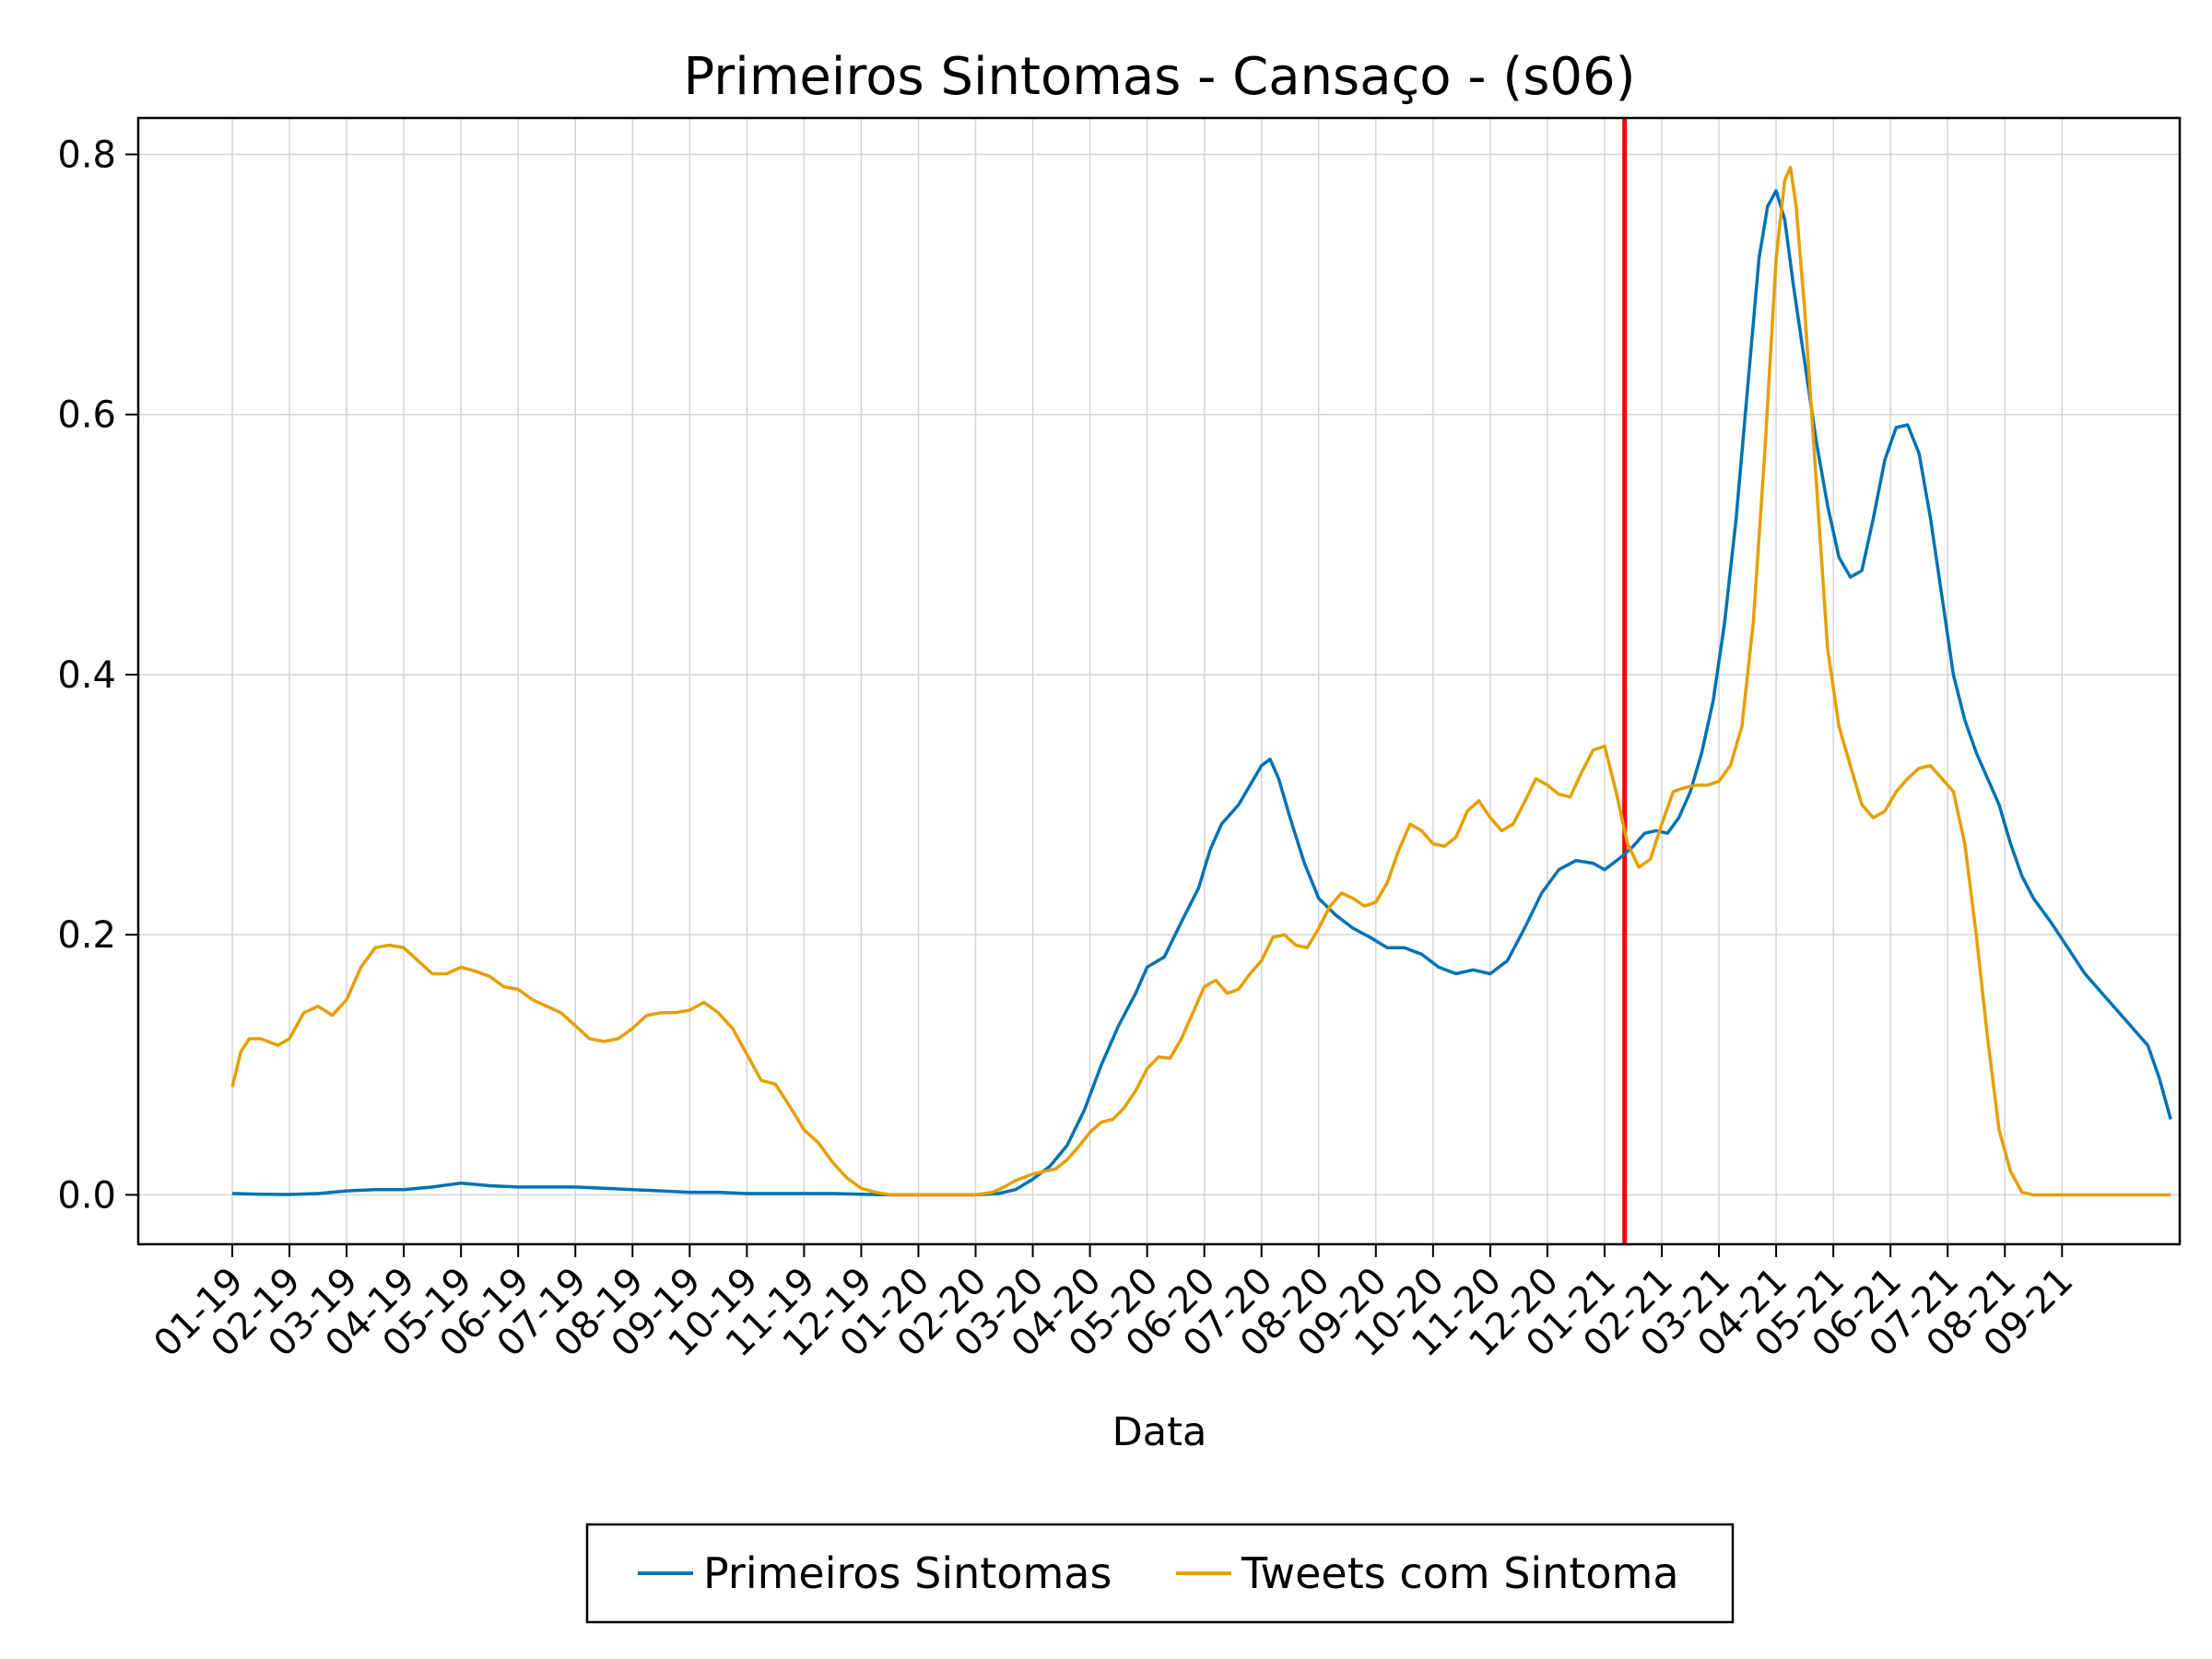 Image resolution: width=2212 pixels, height=1659 pixels. What do you see at coordinates (1159, 77) in the screenshot?
I see `chart-title: Primeiros Sintomas - Cansaço - (s06)` at bounding box center [1159, 77].